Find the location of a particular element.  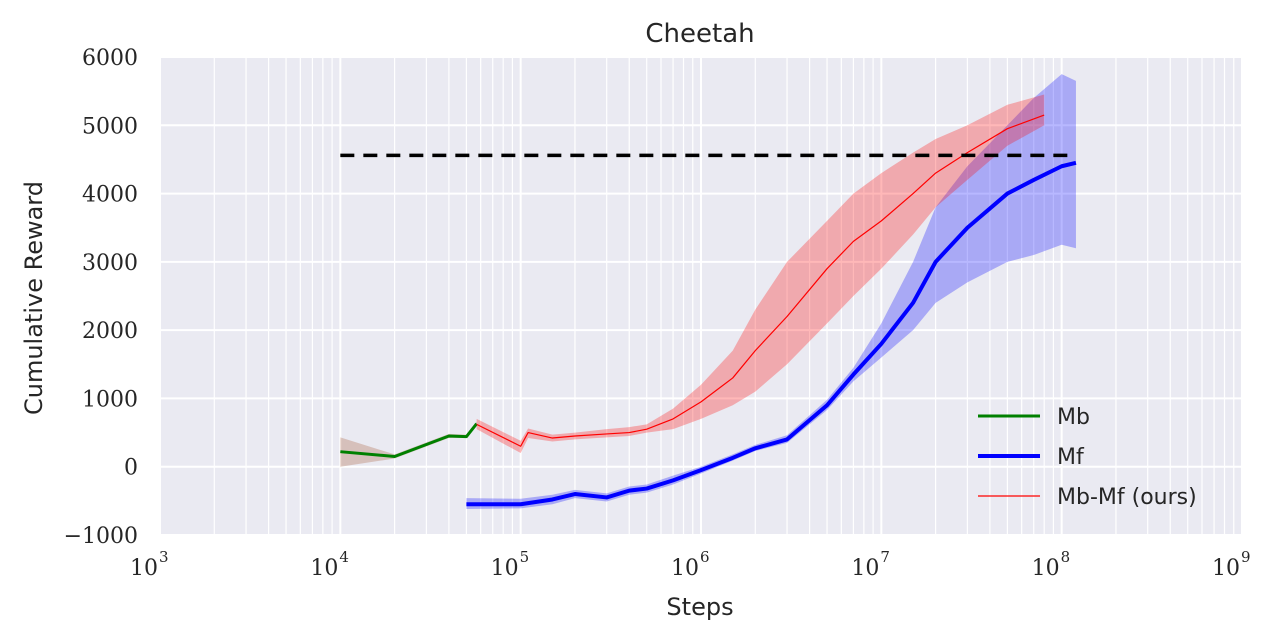

x-tick-label: 10 8 is located at coordinates (1051, 564).